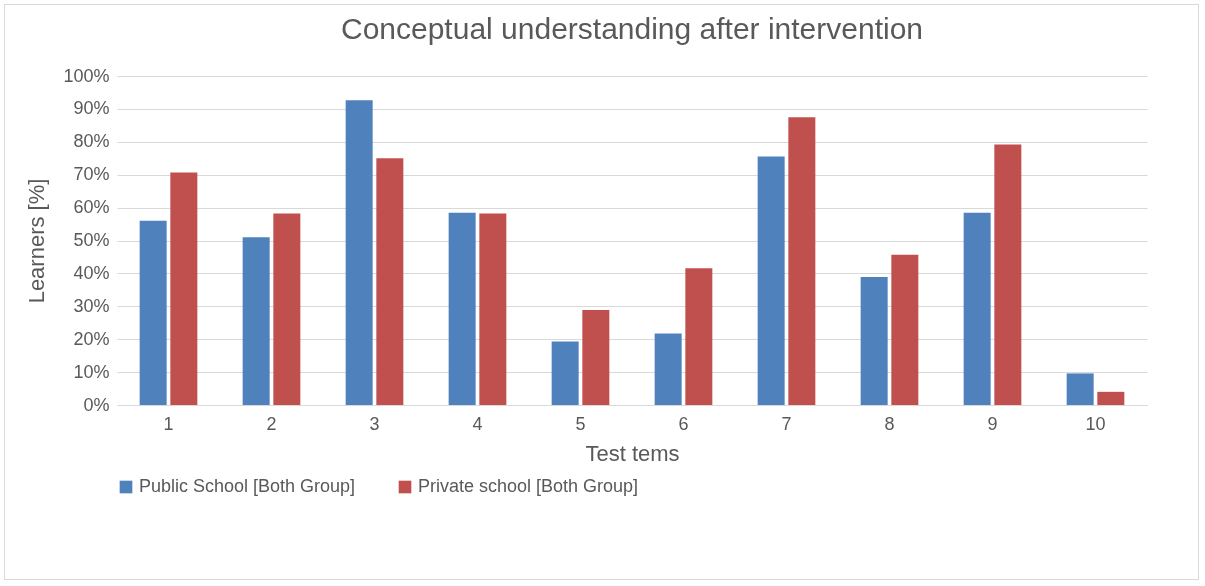 The width and height of the screenshot is (1205, 586). Describe the element at coordinates (91, 371) in the screenshot. I see `y-tick-label: 10%` at that location.